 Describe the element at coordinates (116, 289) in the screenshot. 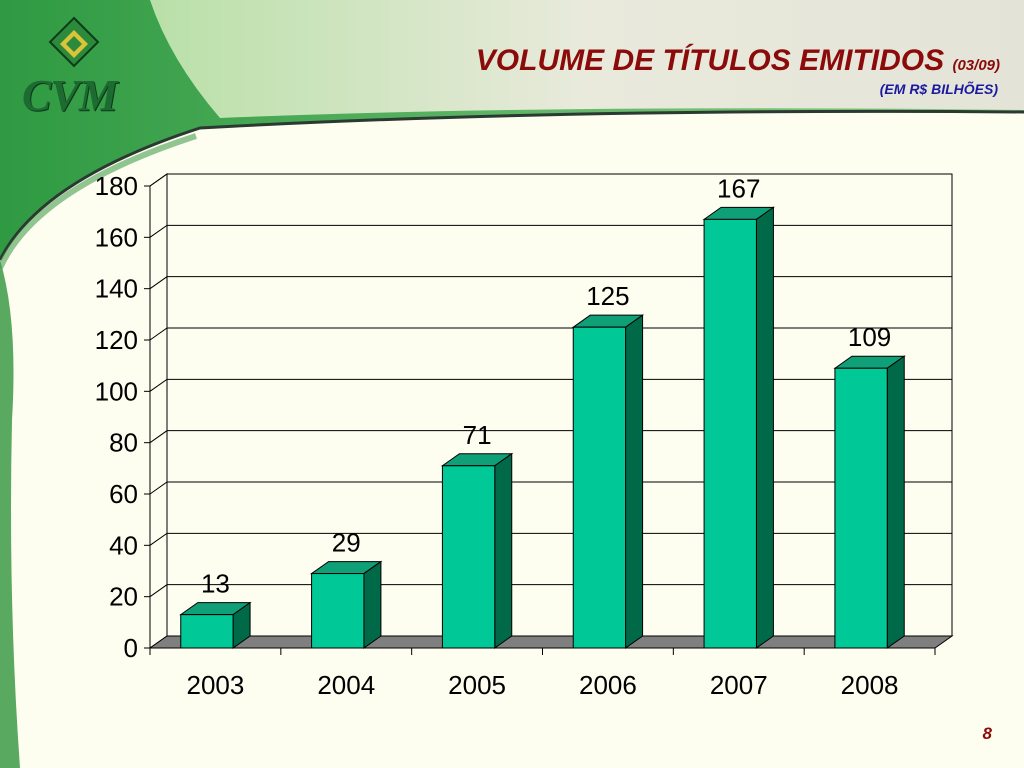

I see `y-tick-label: 140` at that location.